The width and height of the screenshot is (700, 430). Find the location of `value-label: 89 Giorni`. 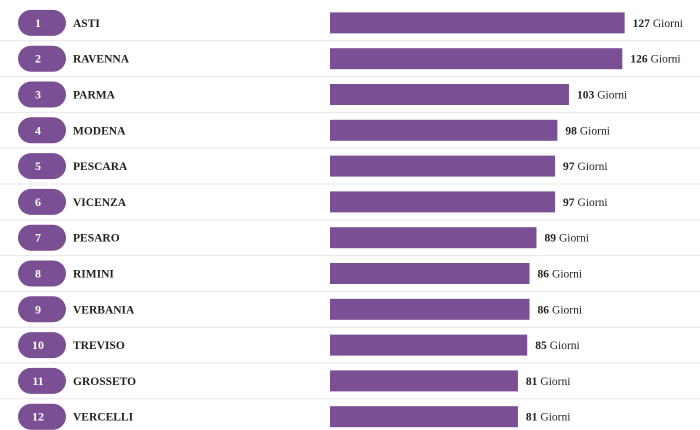

value-label: 89 Giorni is located at coordinates (566, 239).